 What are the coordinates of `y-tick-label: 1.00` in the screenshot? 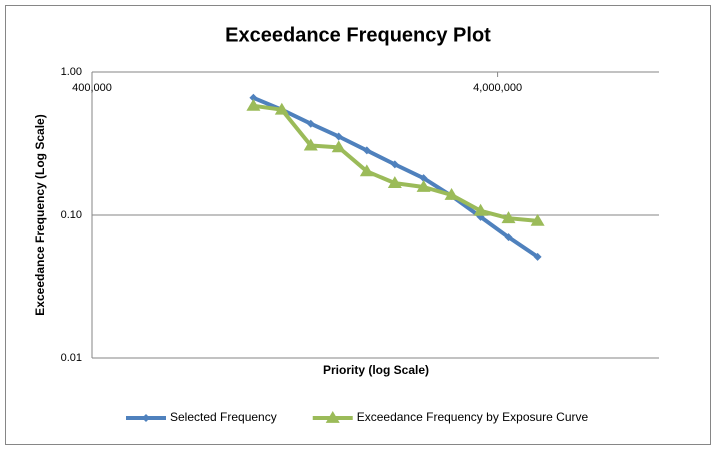 It's located at (71, 72).